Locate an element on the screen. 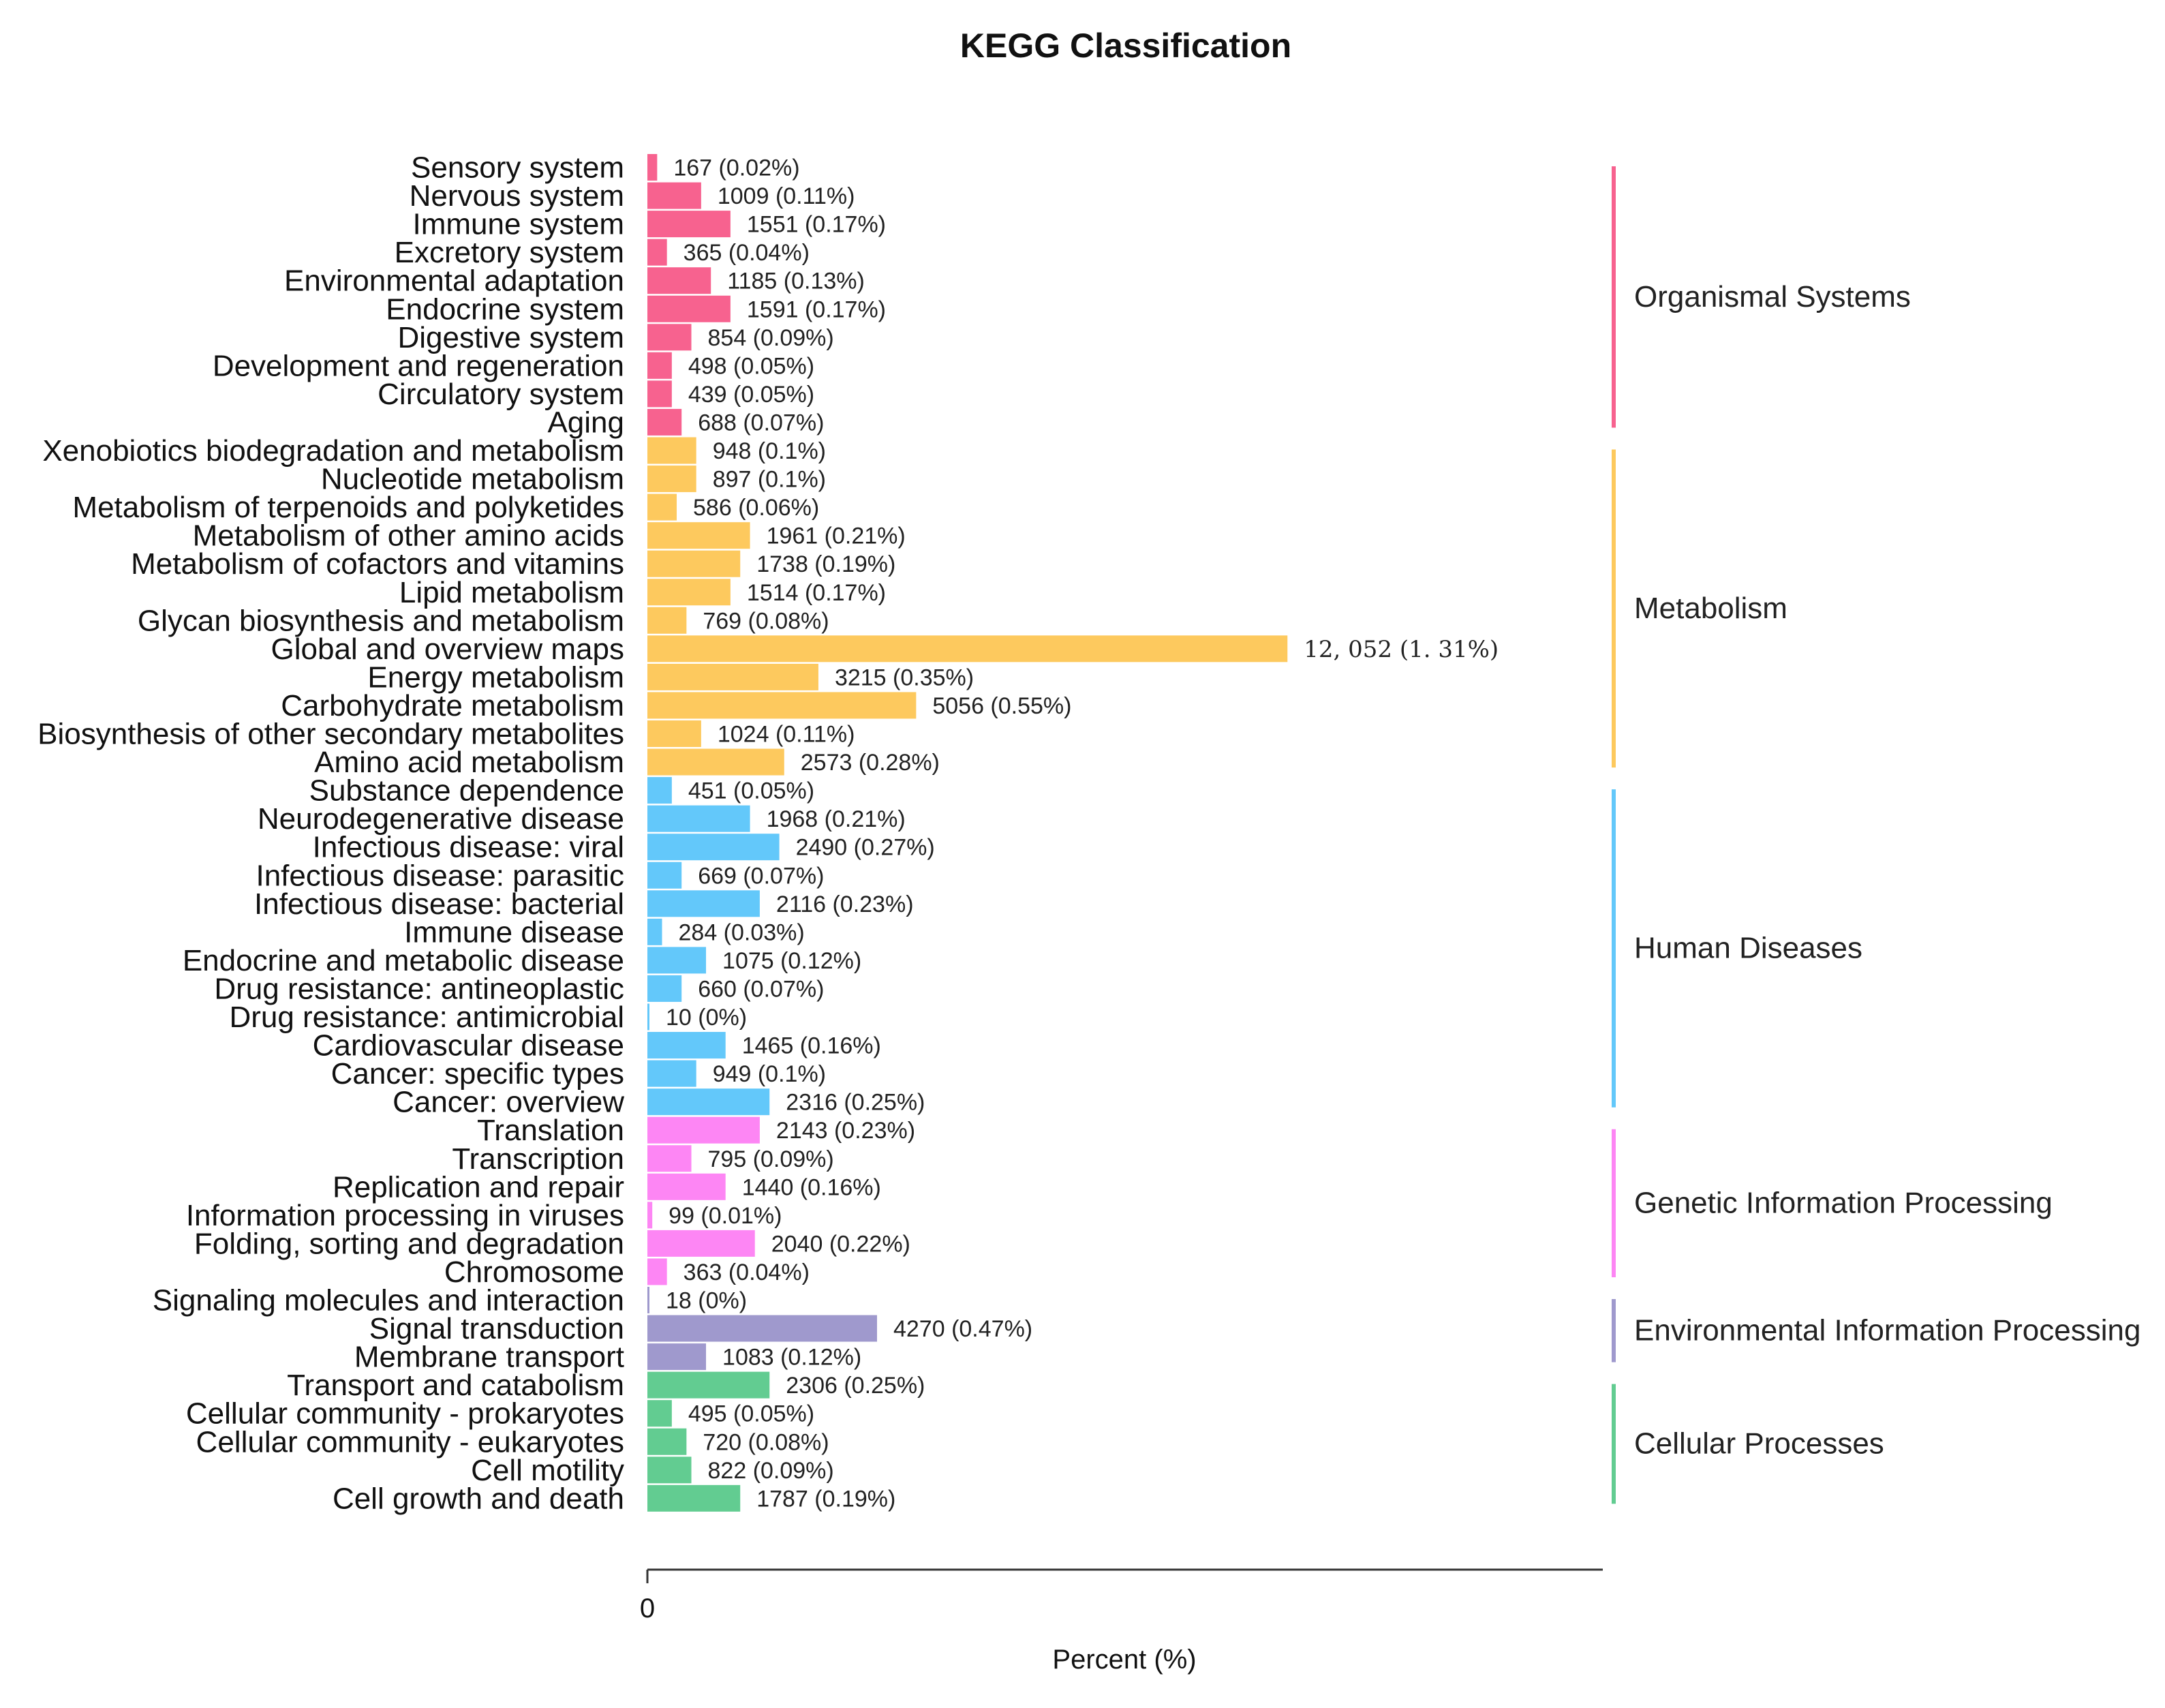 This screenshot has width=2165, height=1708. value-label: 2306 (0.25%) is located at coordinates (855, 1386).